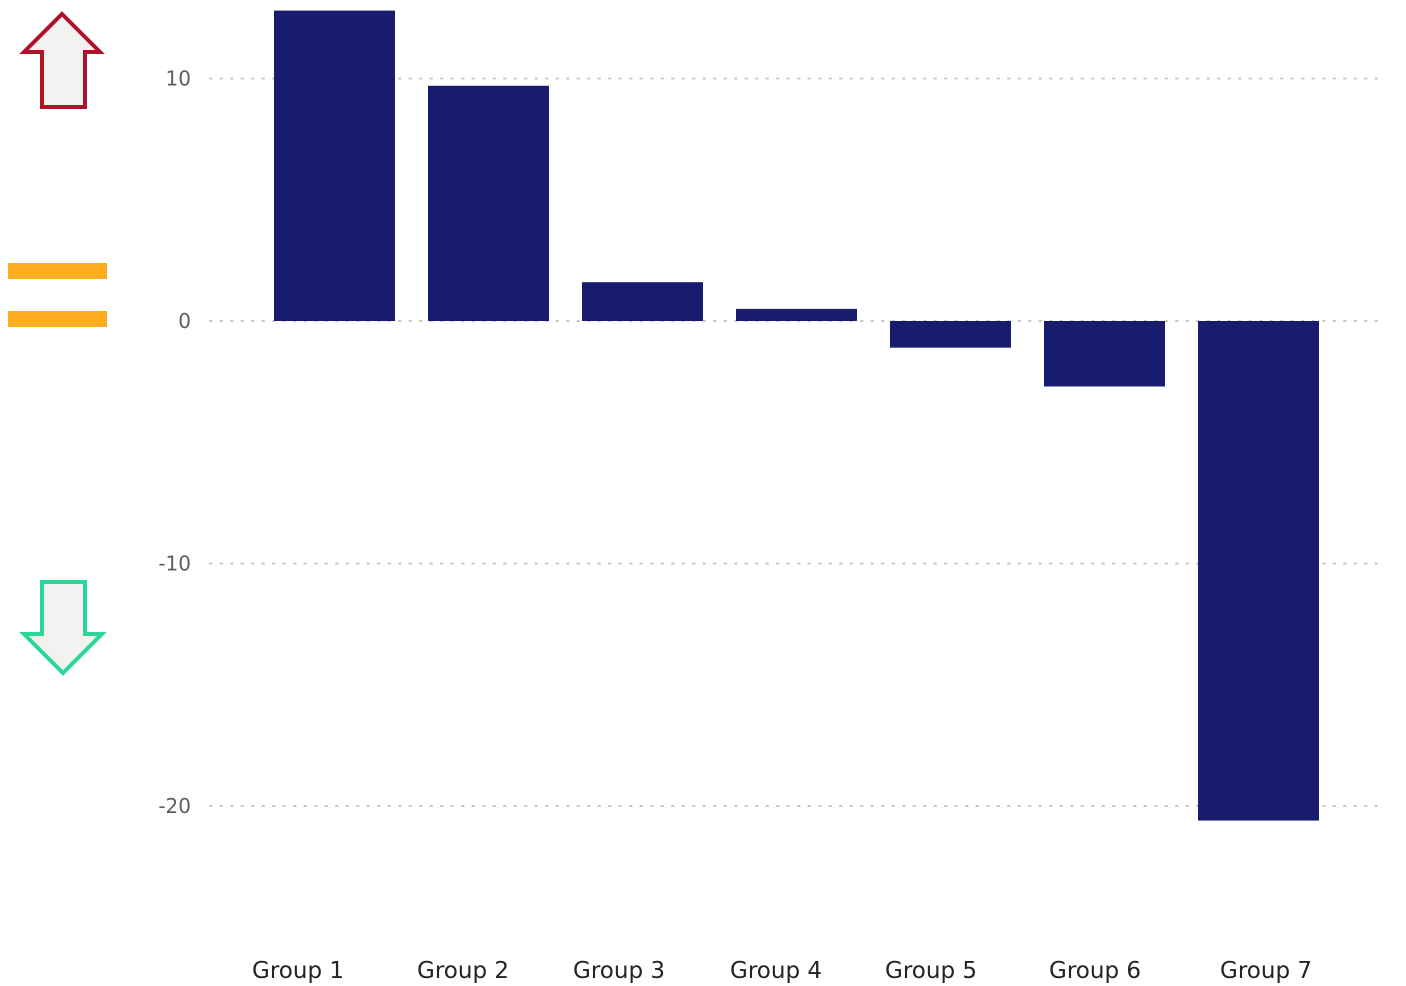 Image resolution: width=1406 pixels, height=986 pixels. Describe the element at coordinates (1266, 971) in the screenshot. I see `x-category-label: Group 7` at that location.